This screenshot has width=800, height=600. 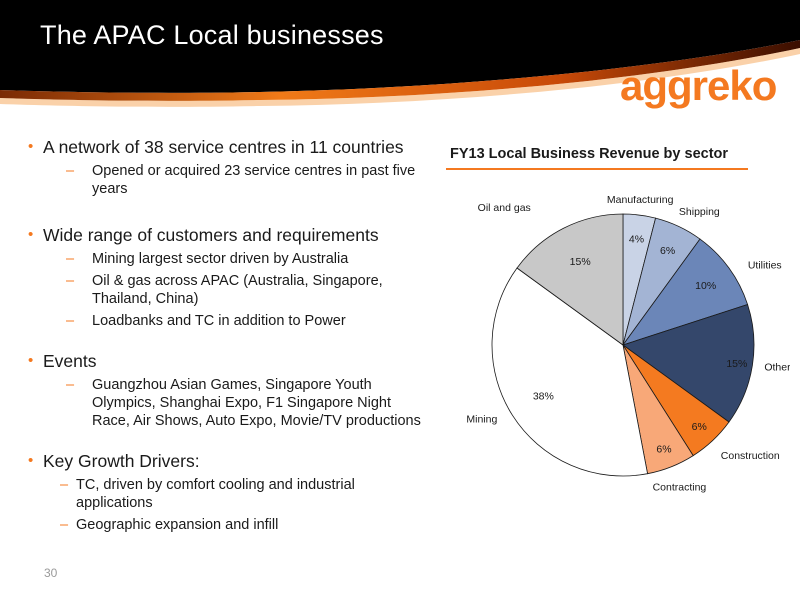 I want to click on bullet-customers: Wide range of customers and requirements, so click(x=228, y=235).